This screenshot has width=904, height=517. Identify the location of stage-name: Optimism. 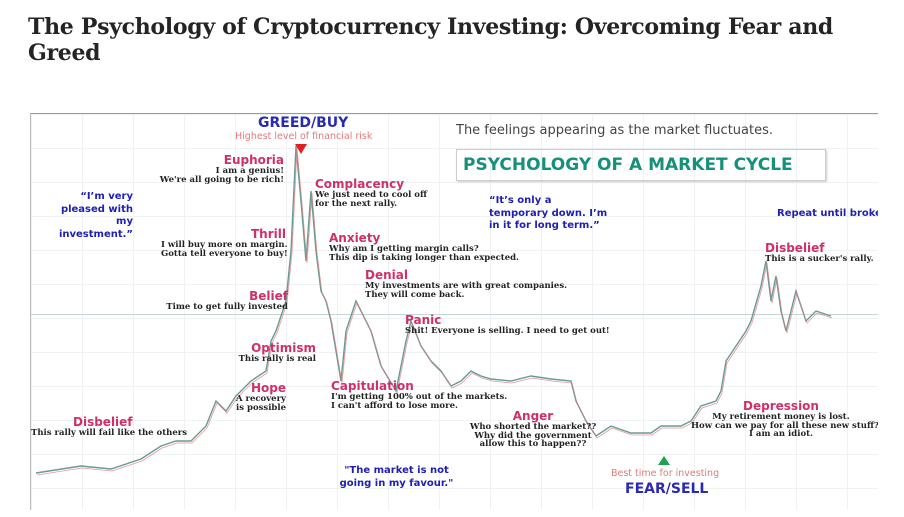
(283, 348).